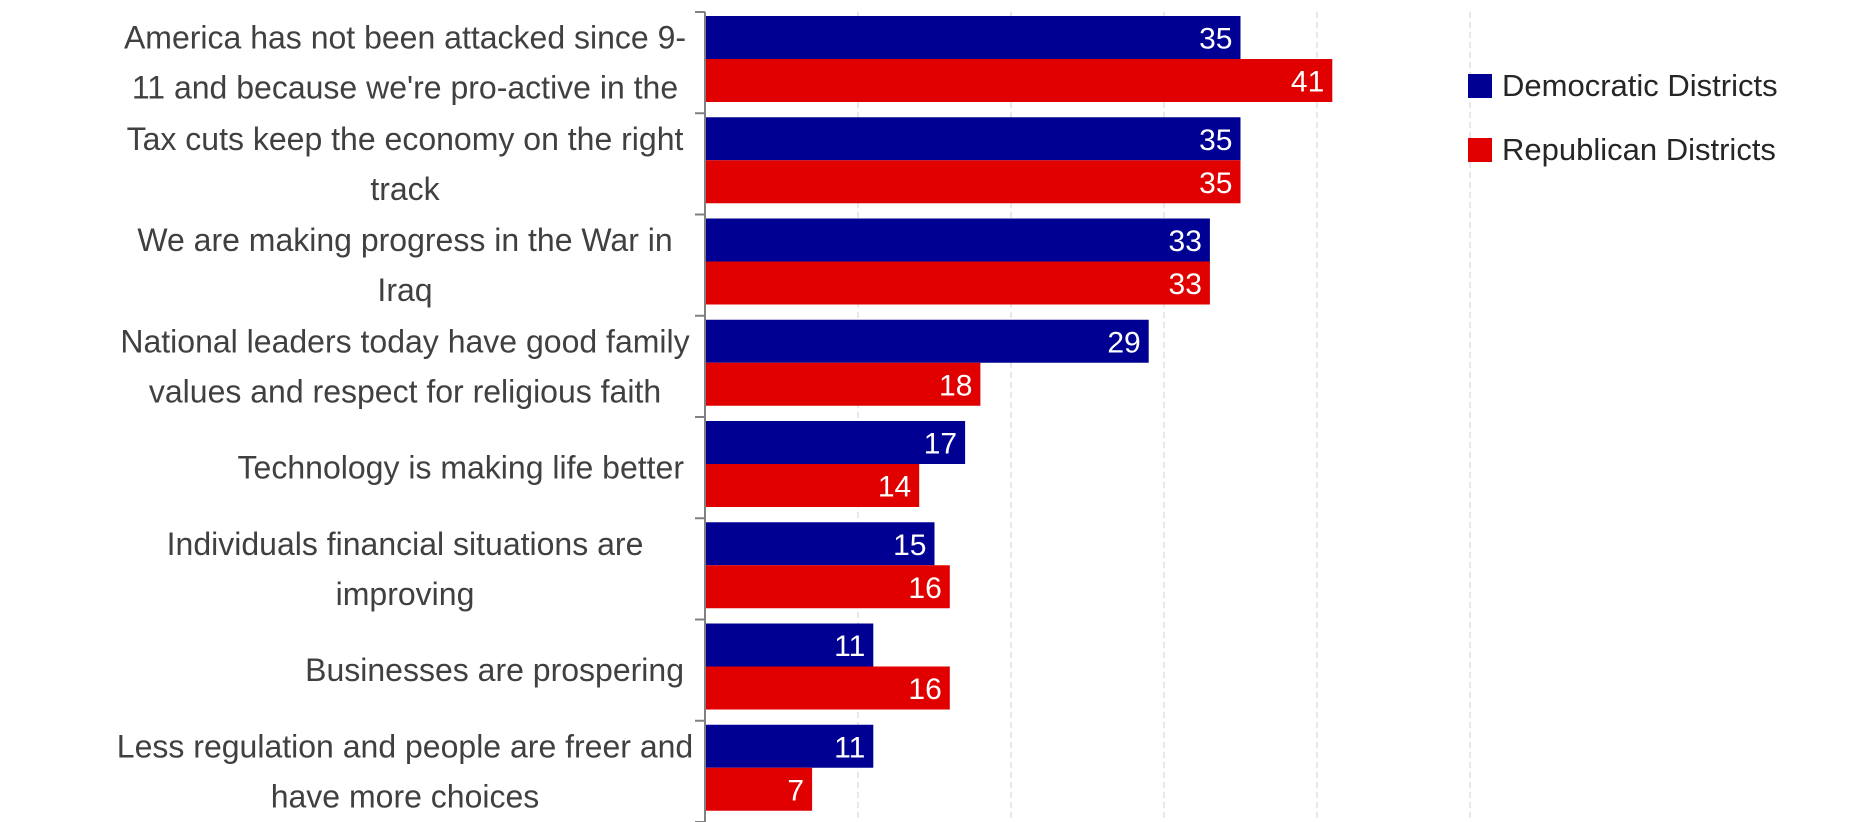 The width and height of the screenshot is (1860, 822). What do you see at coordinates (404, 265) in the screenshot?
I see `category-label: We are making progress in the War in Iraq` at bounding box center [404, 265].